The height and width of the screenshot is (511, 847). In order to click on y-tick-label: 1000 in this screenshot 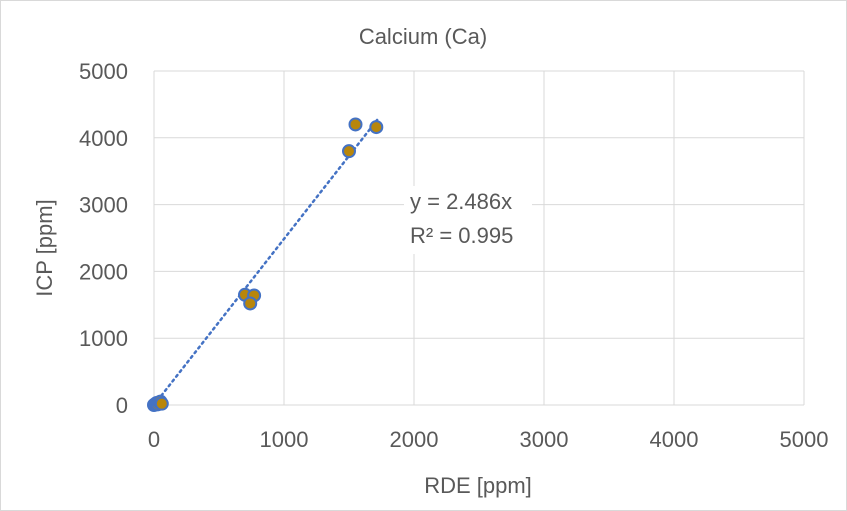, I will do `click(103, 338)`.